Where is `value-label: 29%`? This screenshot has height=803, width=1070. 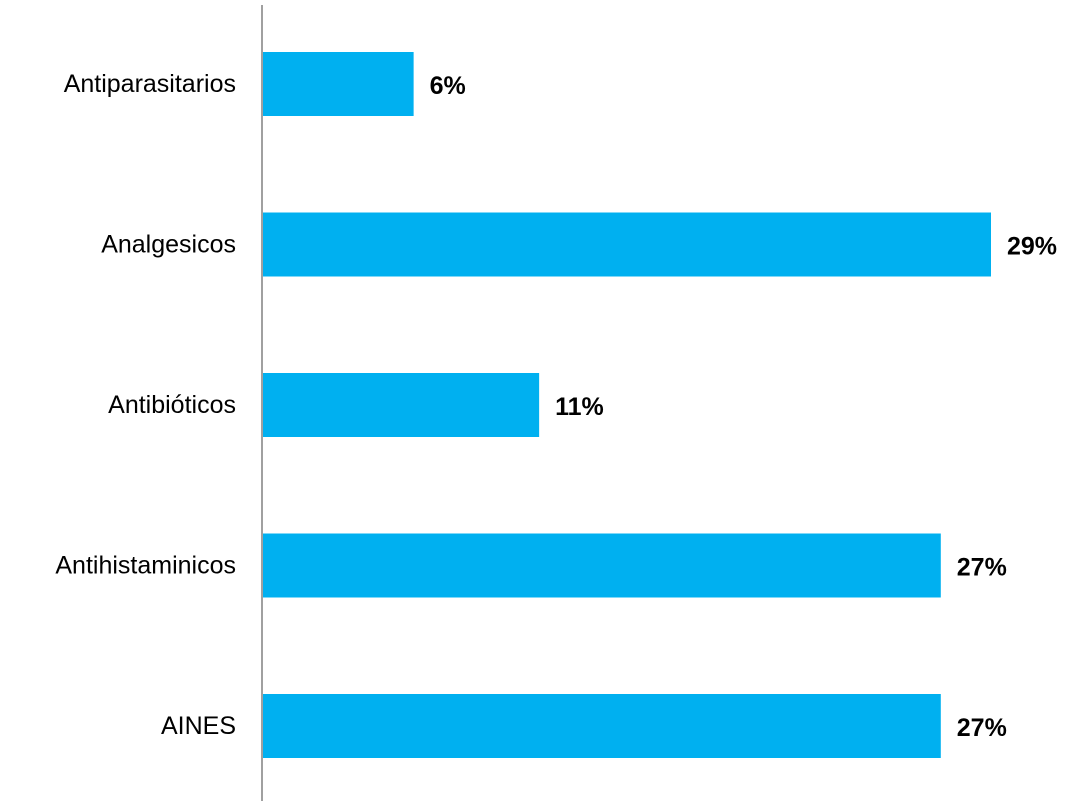 value-label: 29% is located at coordinates (1032, 247).